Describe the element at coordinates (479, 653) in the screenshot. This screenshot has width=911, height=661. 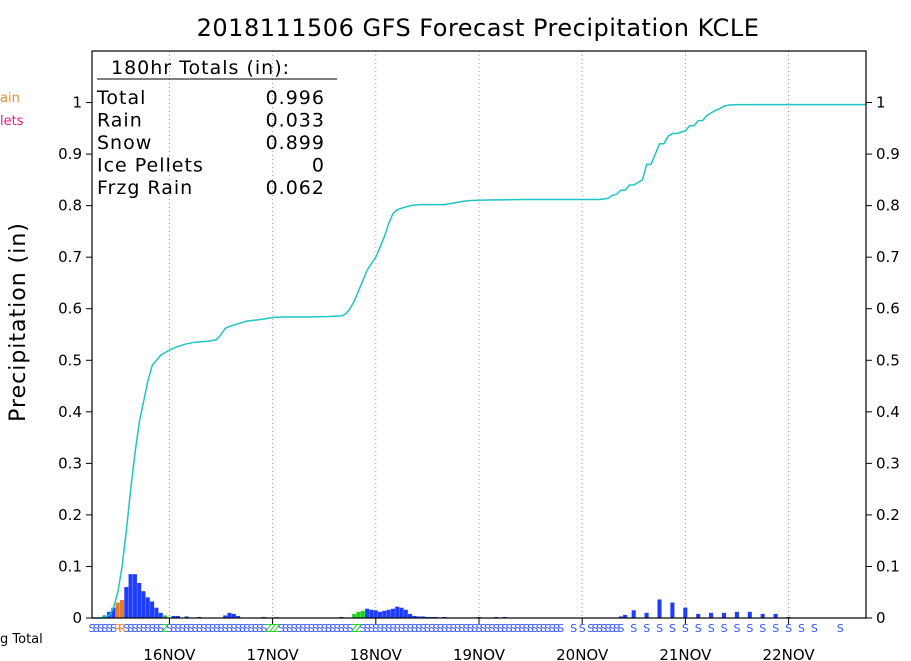
I see `x-tick-label: 19NOV` at that location.